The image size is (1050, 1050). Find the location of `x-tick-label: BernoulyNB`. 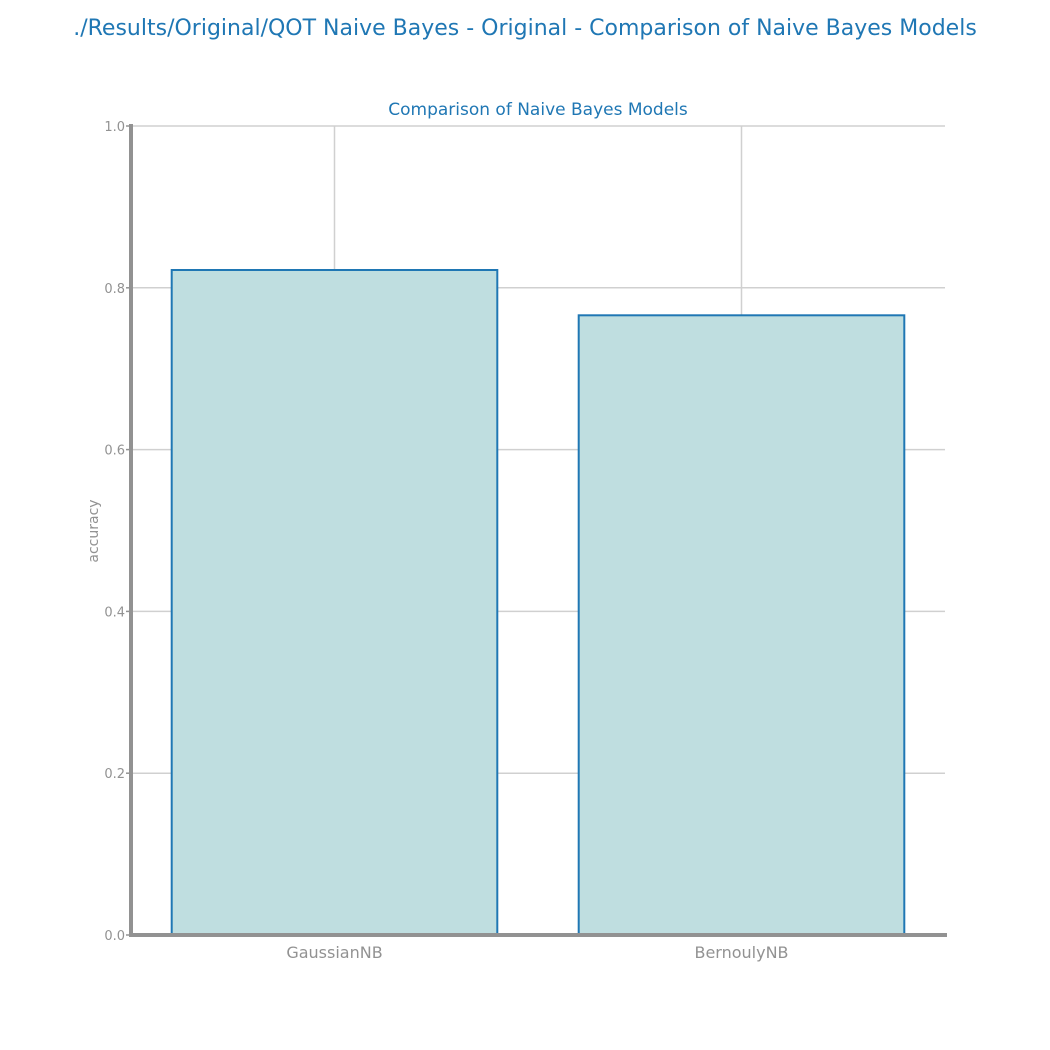

x-tick-label: BernoulyNB is located at coordinates (741, 952).